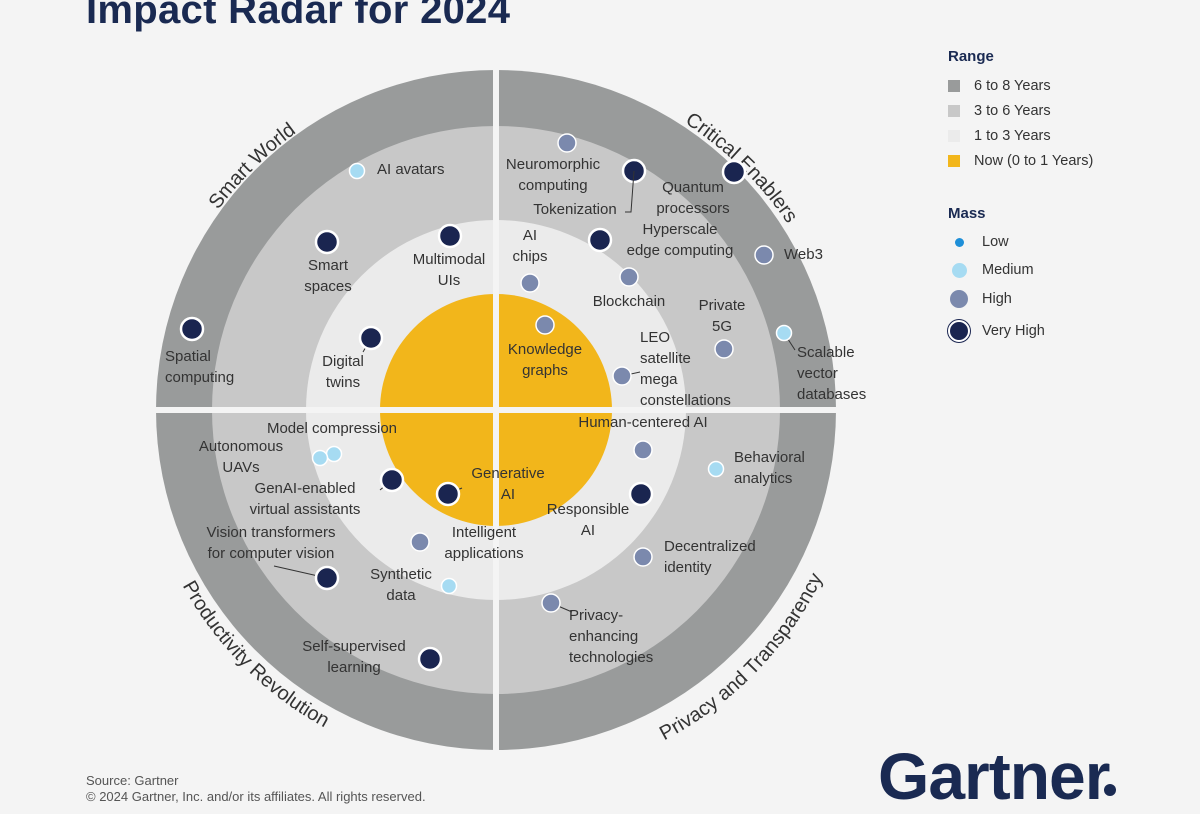 This screenshot has height=814, width=1200. Describe the element at coordinates (552, 185) in the screenshot. I see `tech-label-line: computing` at that location.